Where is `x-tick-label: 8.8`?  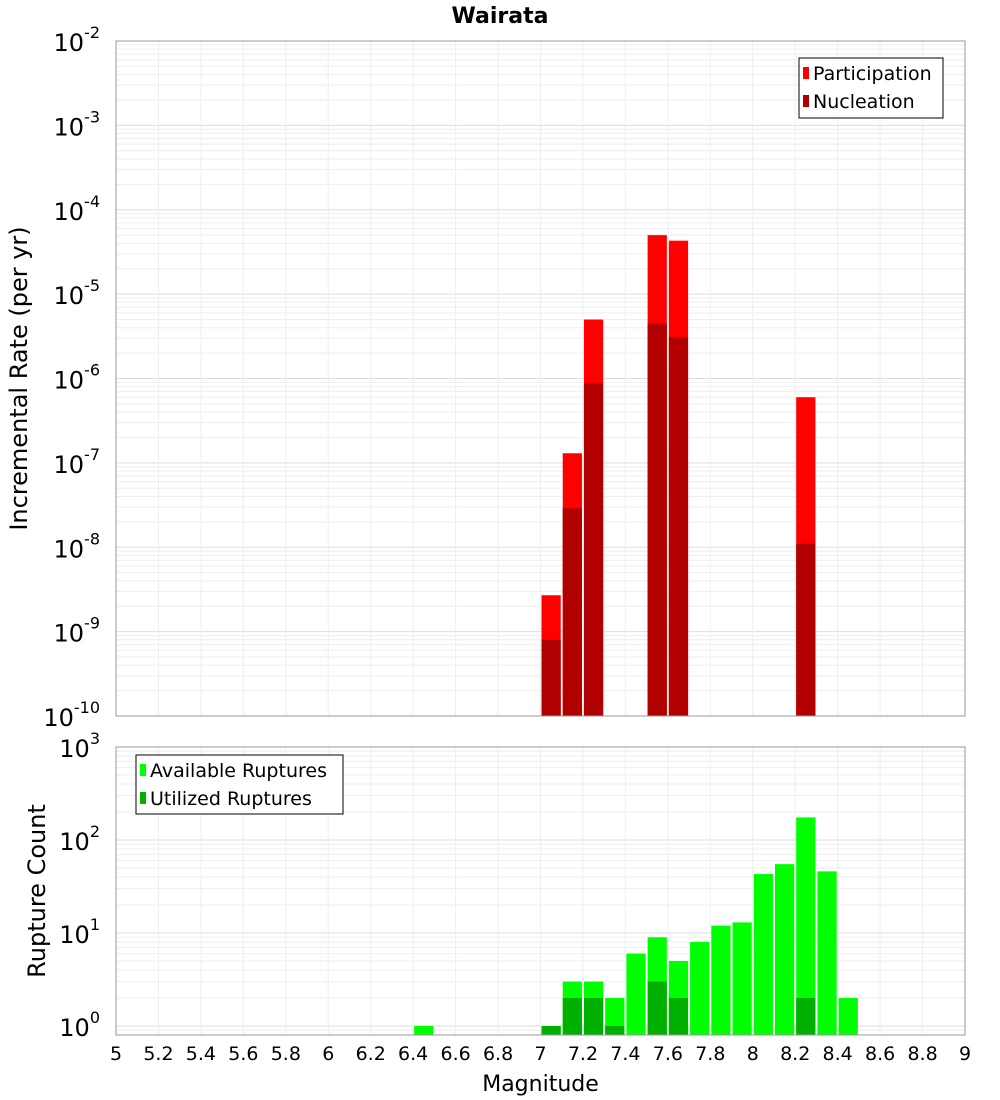
x-tick-label: 8.8 is located at coordinates (922, 1054).